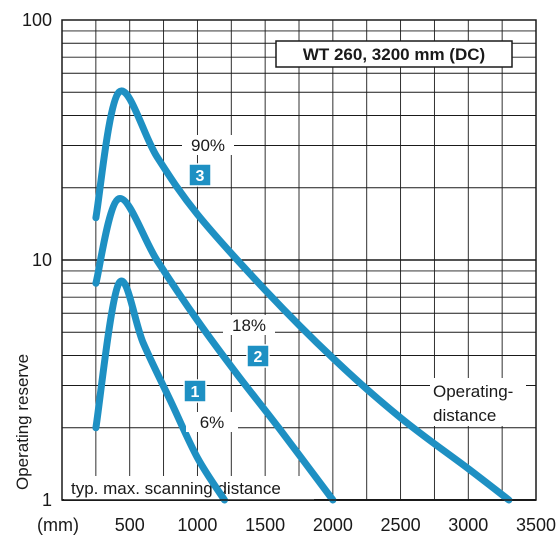  I want to click on x-tick-label: 1000, so click(197, 525).